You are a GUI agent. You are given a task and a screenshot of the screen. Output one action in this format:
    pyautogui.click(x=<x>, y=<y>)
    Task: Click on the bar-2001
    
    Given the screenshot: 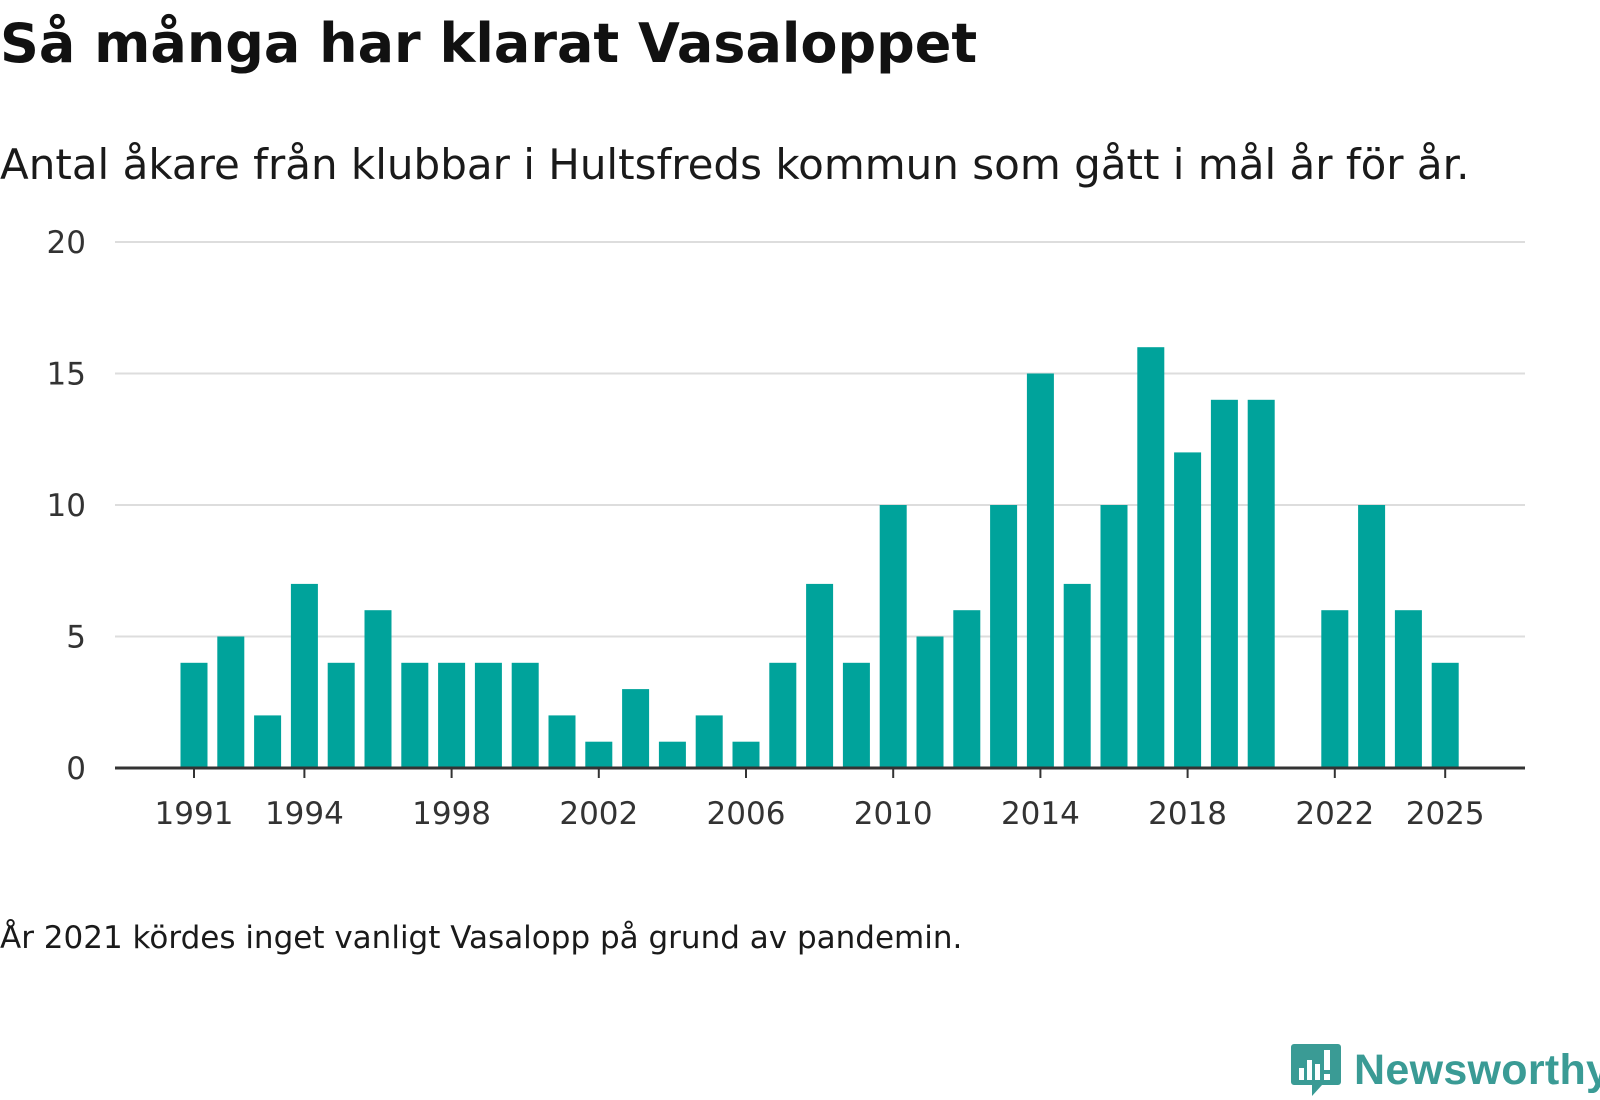 What is the action you would take?
    pyautogui.click(x=562, y=741)
    